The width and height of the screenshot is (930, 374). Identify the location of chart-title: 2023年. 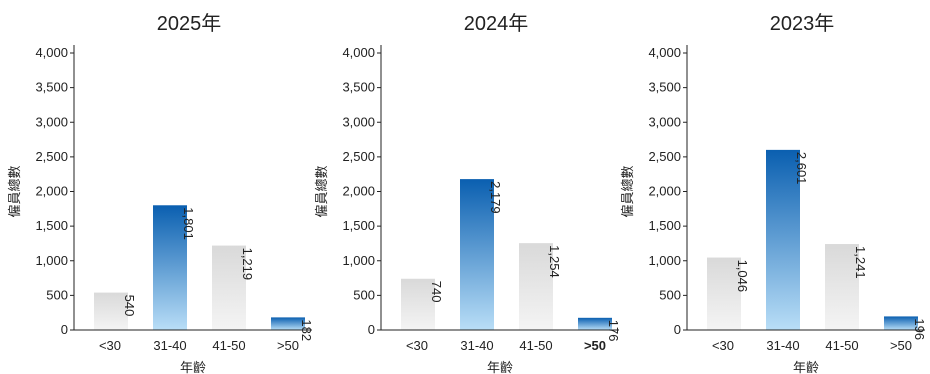
(802, 23).